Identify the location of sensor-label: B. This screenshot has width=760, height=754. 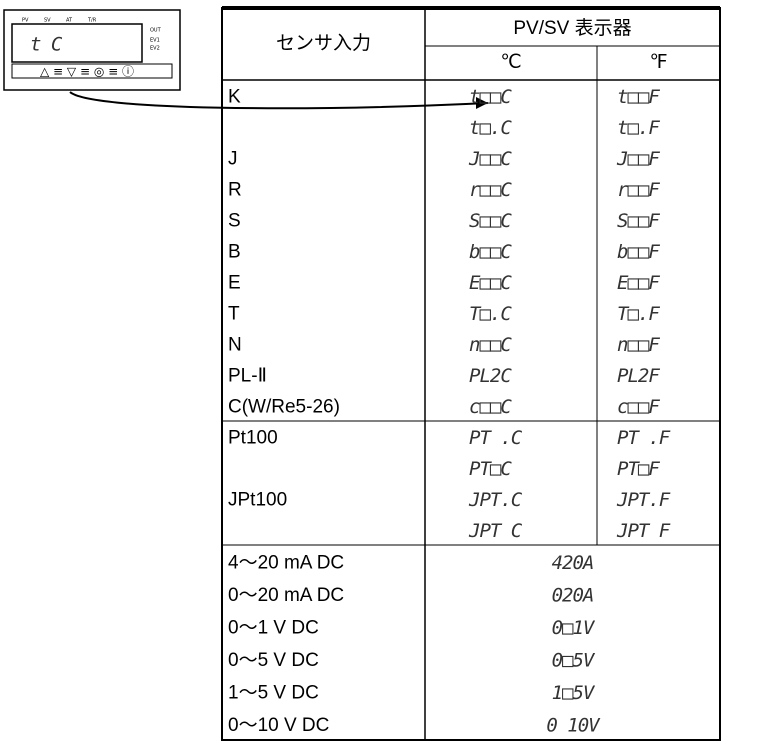
(234, 252).